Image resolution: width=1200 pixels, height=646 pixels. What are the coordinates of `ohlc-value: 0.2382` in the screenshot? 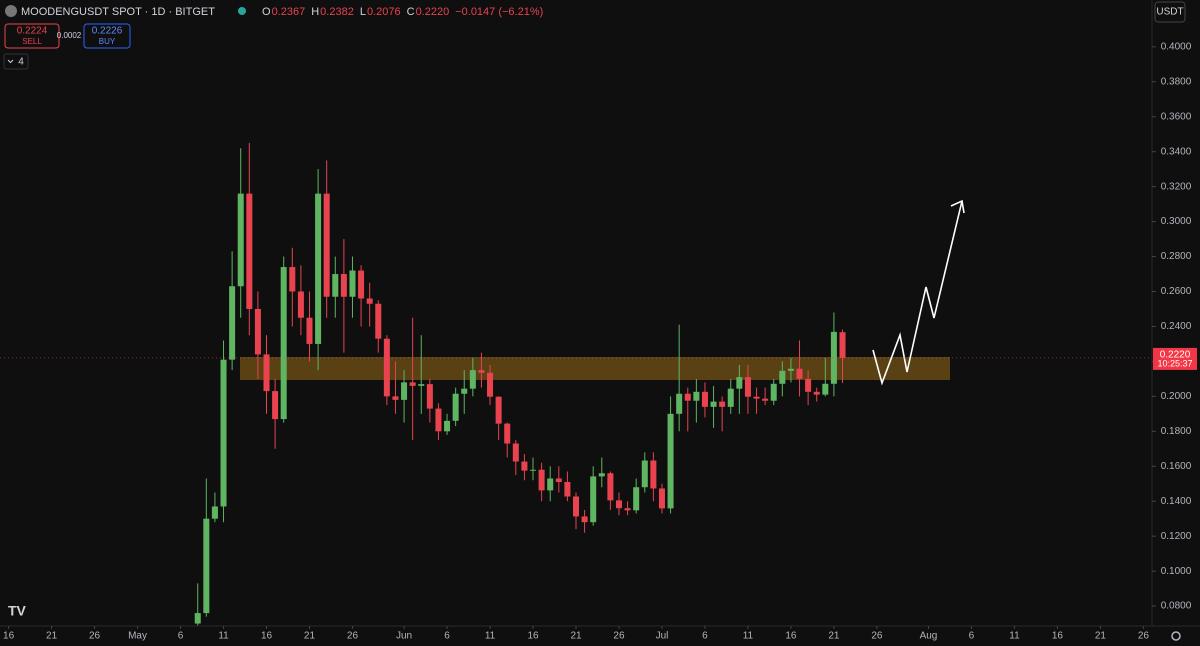 It's located at (337, 12).